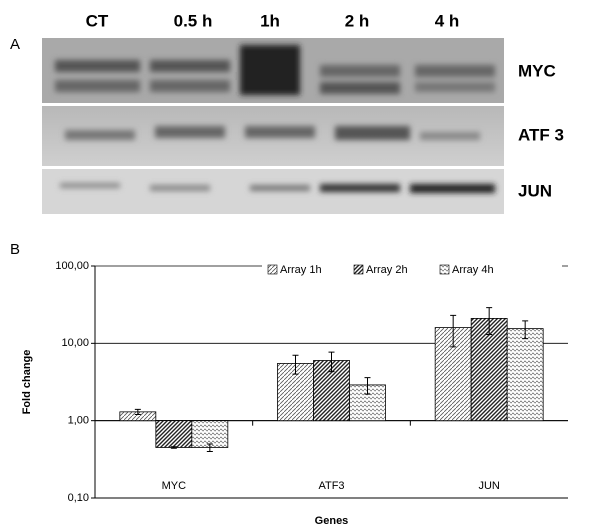 Image resolution: width=600 pixels, height=532 pixels. I want to click on y-tick-label: 1,00, so click(78, 421).